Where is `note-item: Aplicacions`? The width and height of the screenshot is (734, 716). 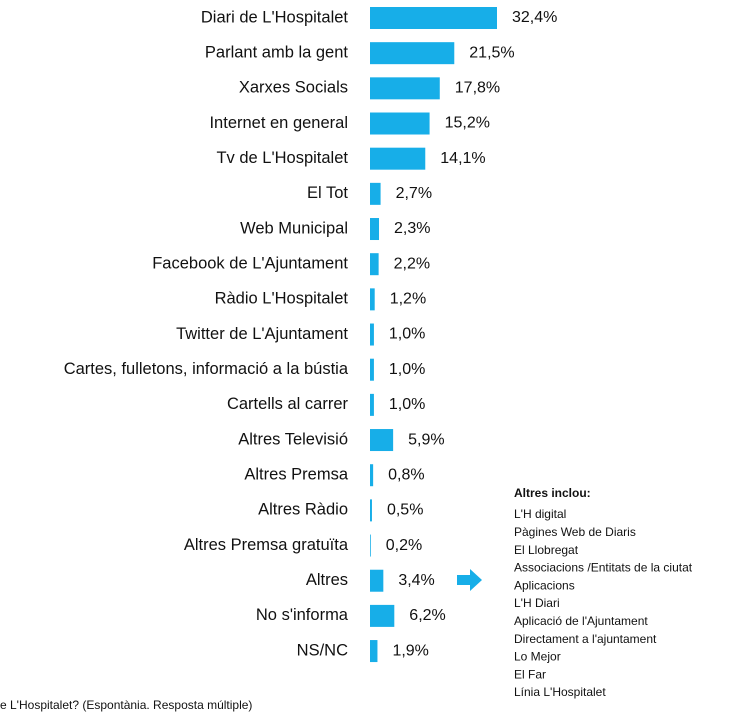
note-item: Aplicacions is located at coordinates (544, 585).